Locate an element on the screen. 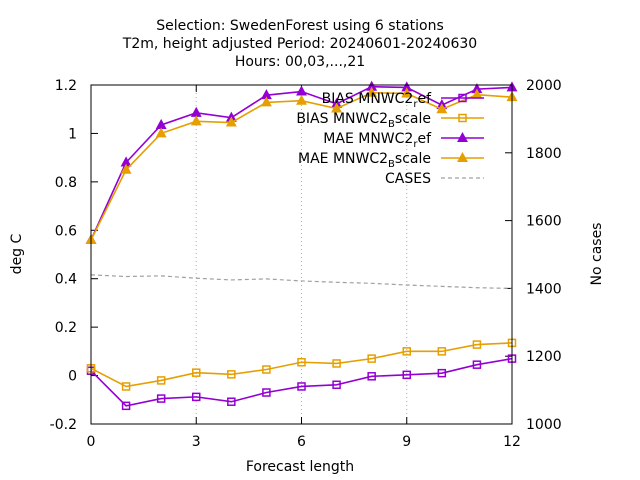 This screenshot has width=640, height=480. legend-entry: MAE MNWC2Bscale is located at coordinates (391, 160).